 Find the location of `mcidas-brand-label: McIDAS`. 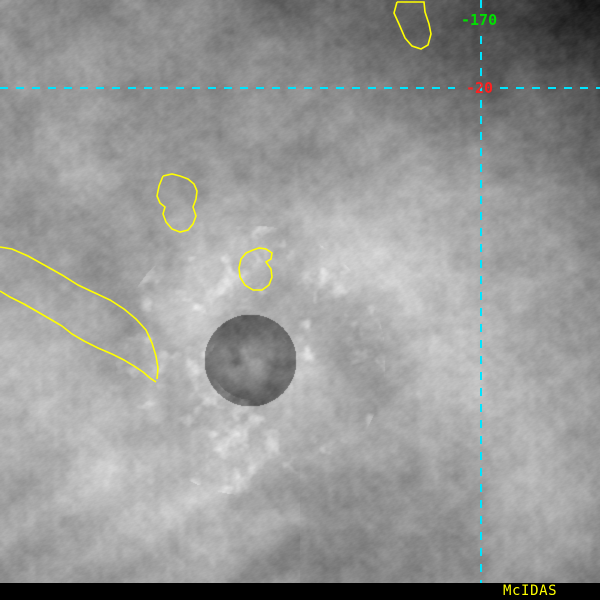

mcidas-brand-label: McIDAS is located at coordinates (530, 591).